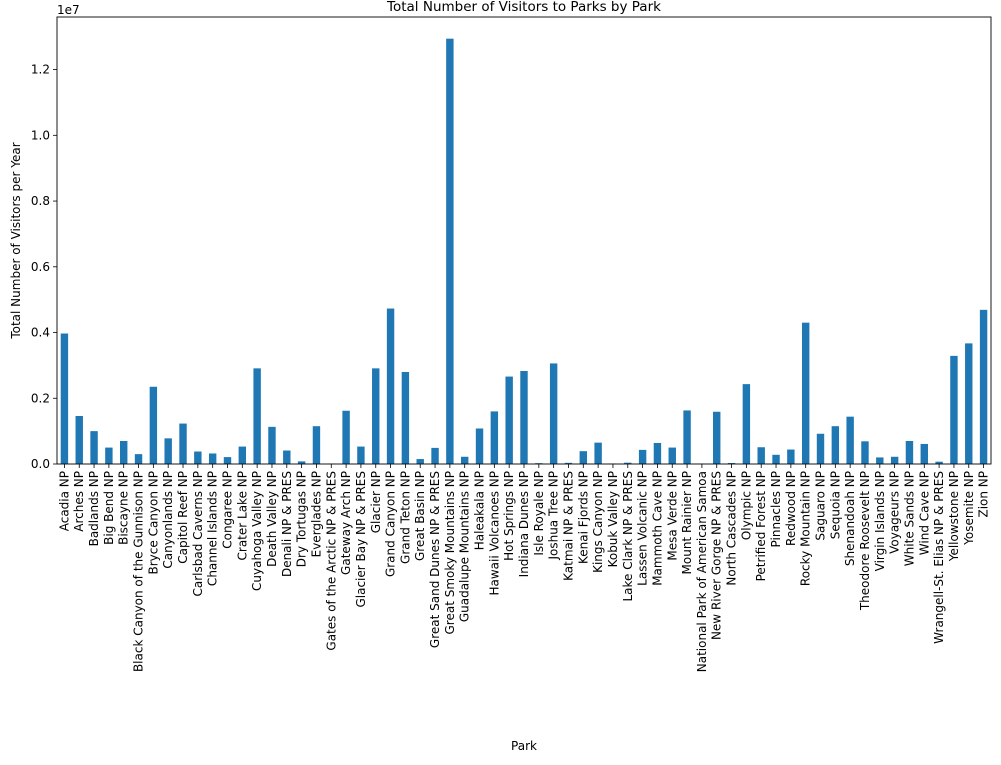 This screenshot has height=765, width=1001. Describe the element at coordinates (40, 464) in the screenshot. I see `y-tick-label: 0.0` at that location.